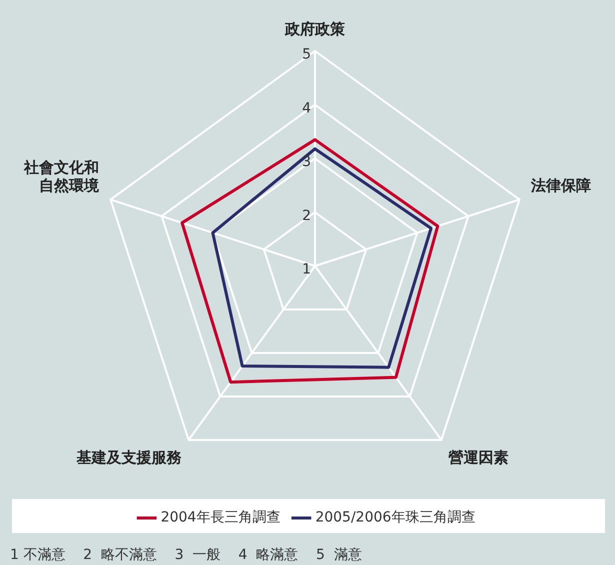 The height and width of the screenshot is (565, 615). Describe the element at coordinates (478, 457) in the screenshot. I see `spoke-label: 營運因素` at that location.